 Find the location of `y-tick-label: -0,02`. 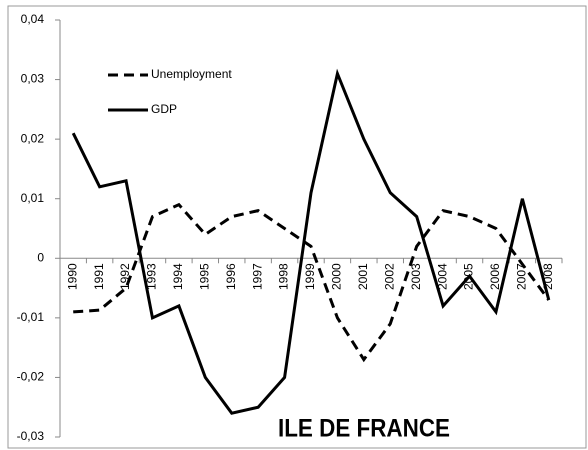

y-tick-label: -0,02 is located at coordinates (31, 377).